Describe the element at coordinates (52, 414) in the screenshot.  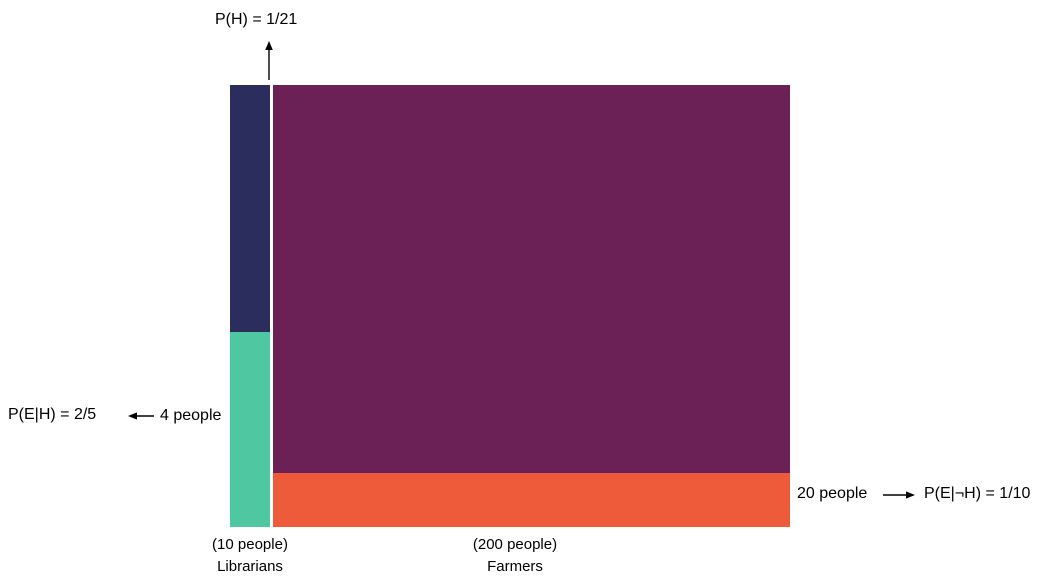
I see `likelihood-given-h-label: P(E|H) = 2/5` at that location.